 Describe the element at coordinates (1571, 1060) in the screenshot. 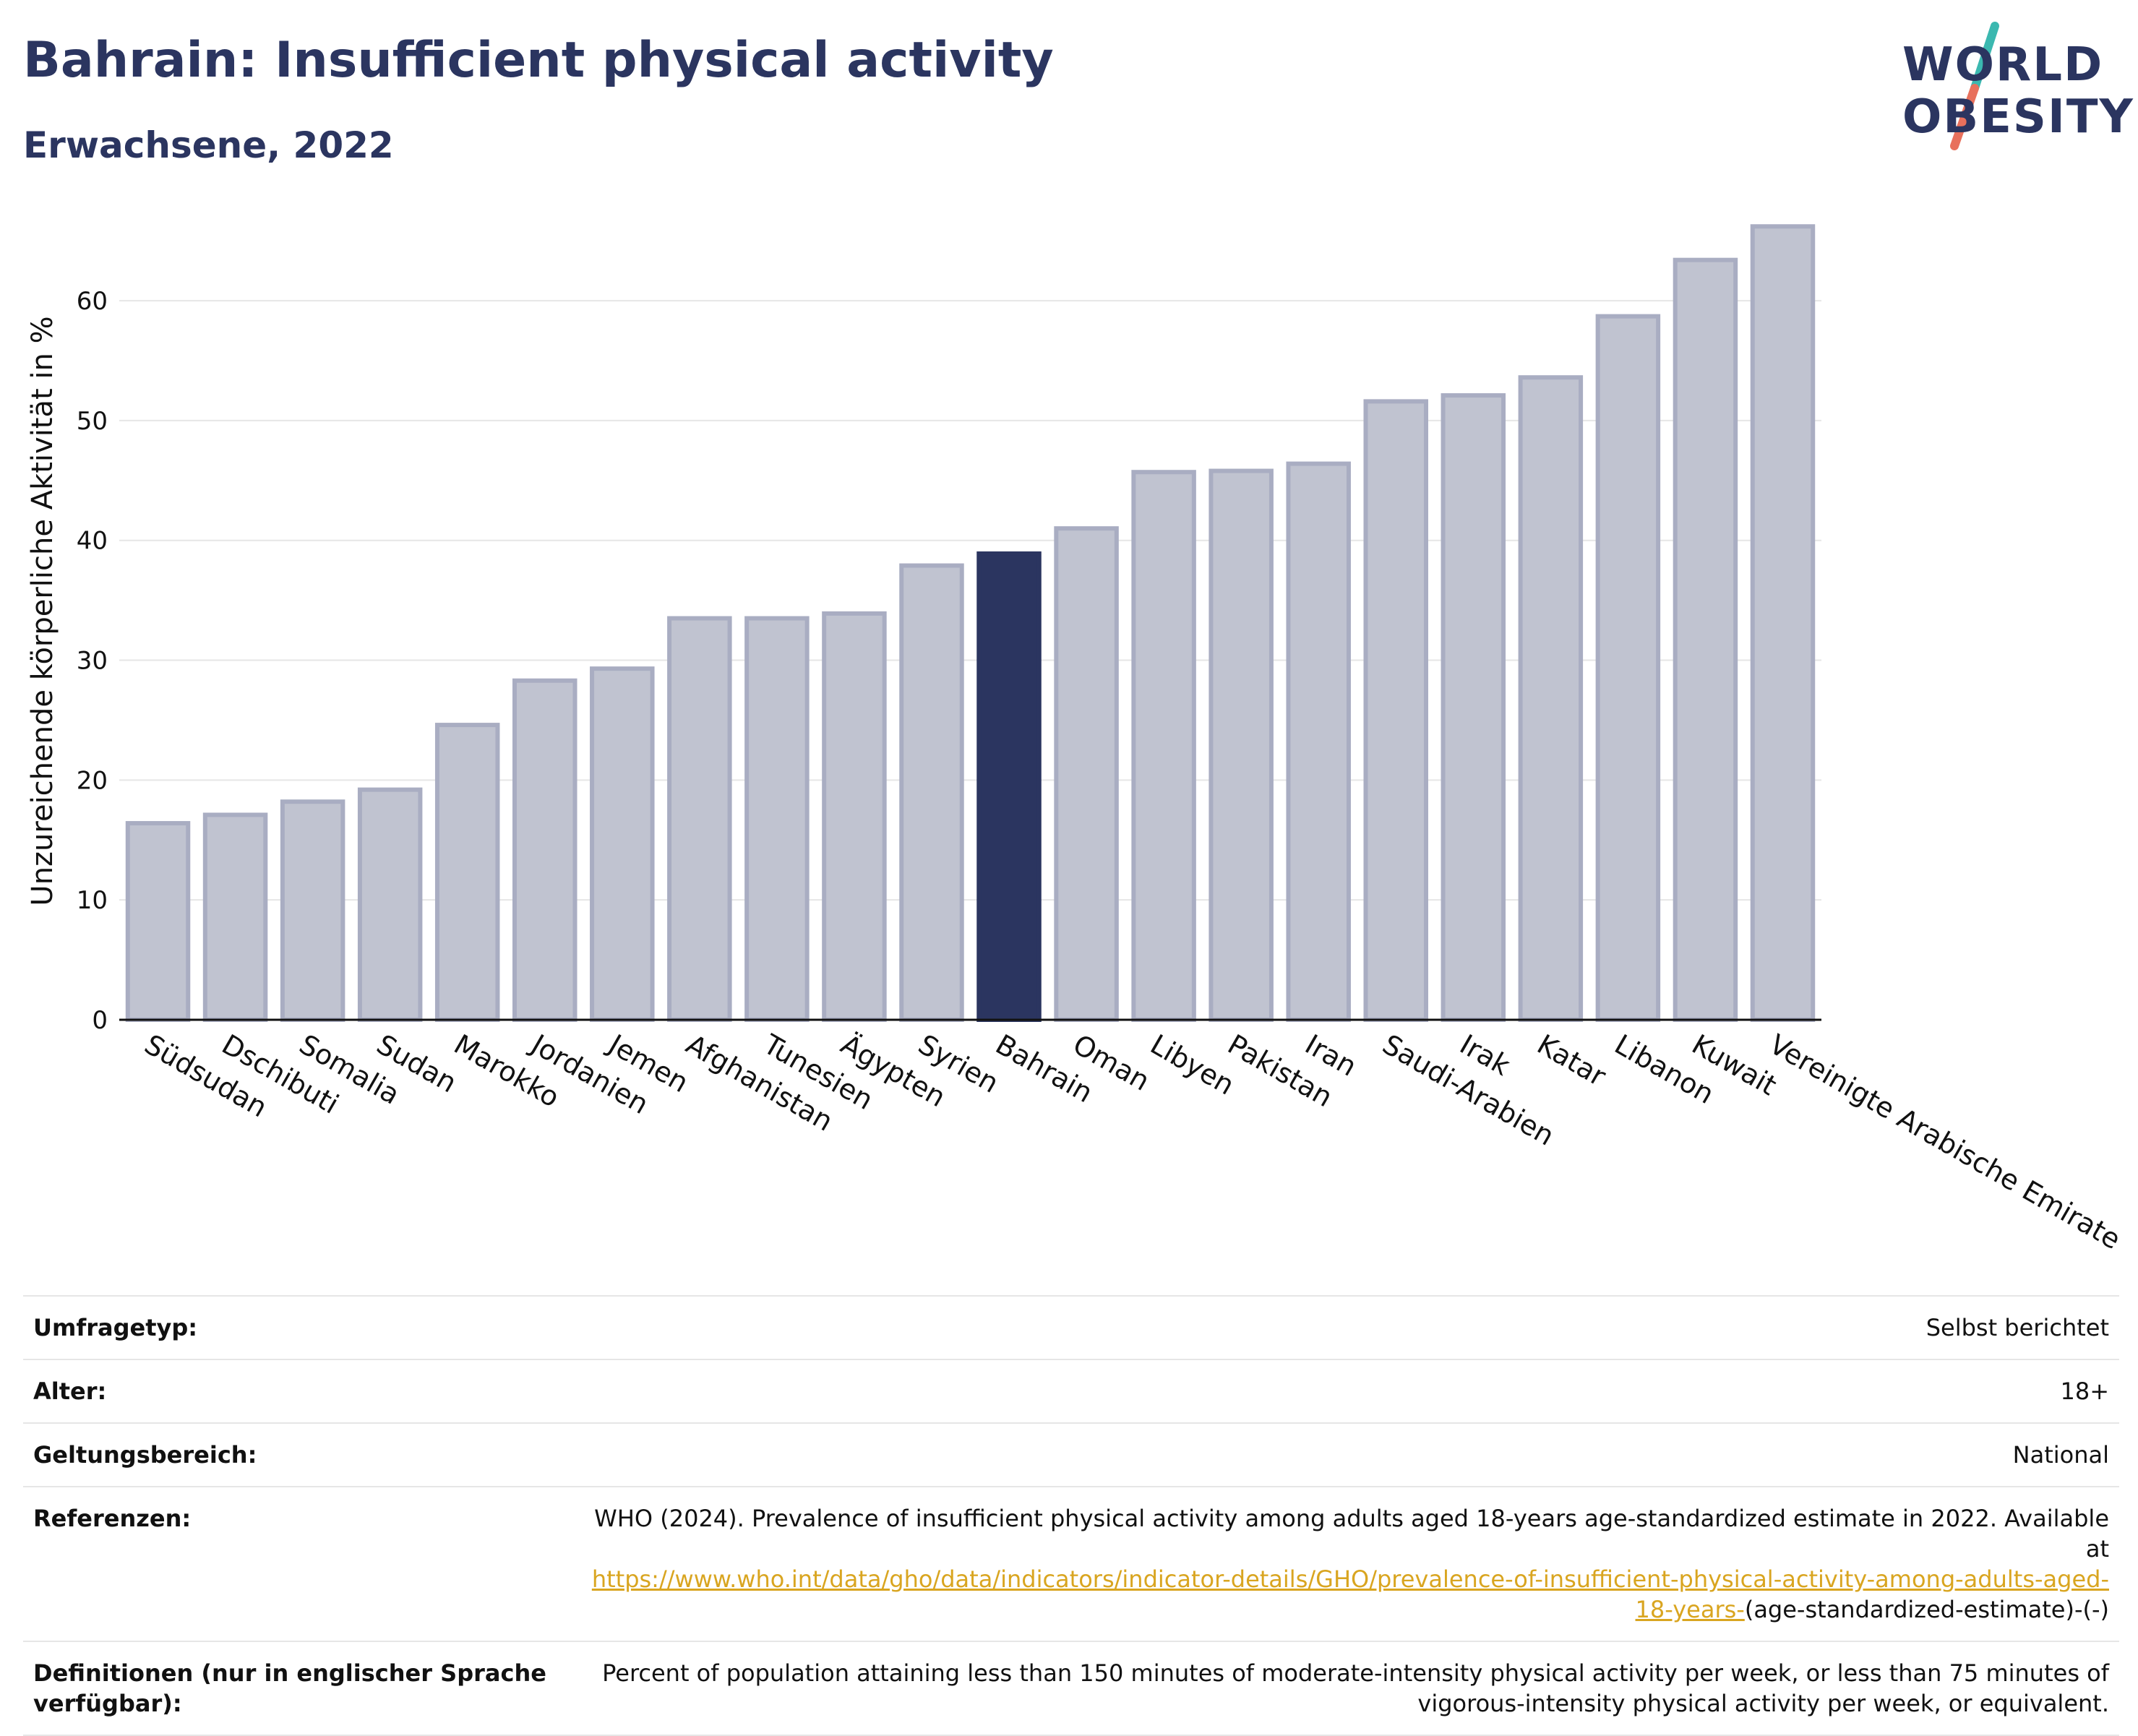

I see `x-tick-label: Katar` at that location.